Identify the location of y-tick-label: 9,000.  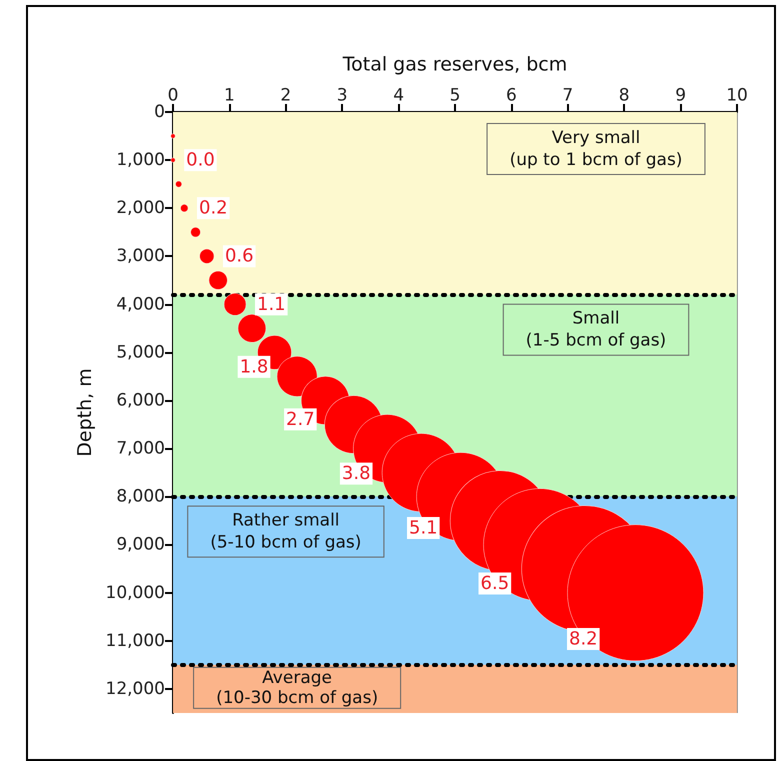
(140, 544).